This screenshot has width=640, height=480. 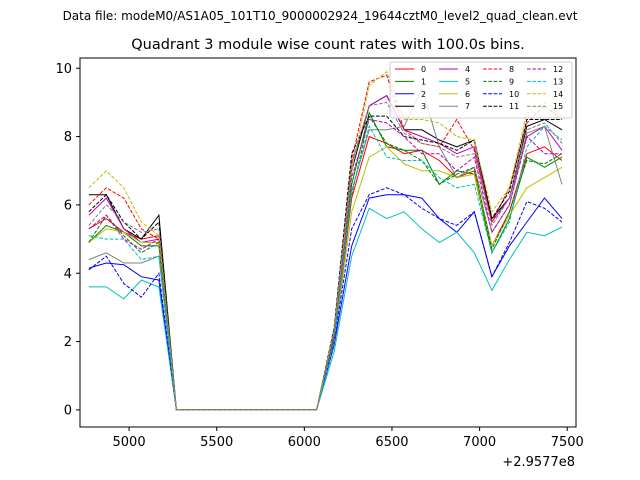 I want to click on x-tick-label: 5500, so click(x=216, y=442).